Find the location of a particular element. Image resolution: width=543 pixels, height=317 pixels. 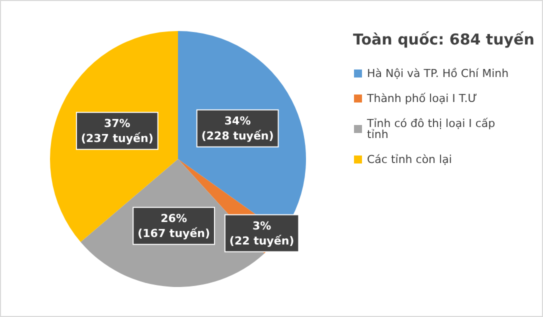

legend-title: Toàn quốc: 684 tuyến is located at coordinates (443, 39).